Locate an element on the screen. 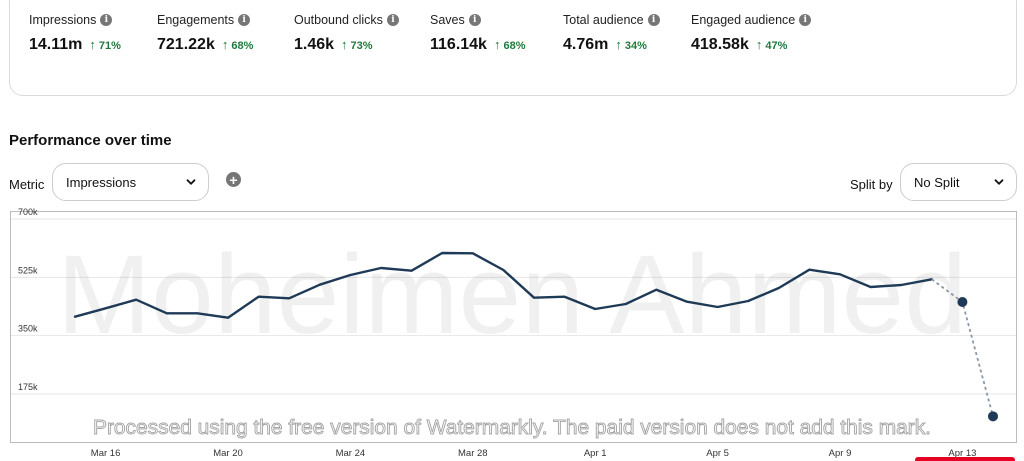  x-tick-label: Mar 20 is located at coordinates (228, 453).